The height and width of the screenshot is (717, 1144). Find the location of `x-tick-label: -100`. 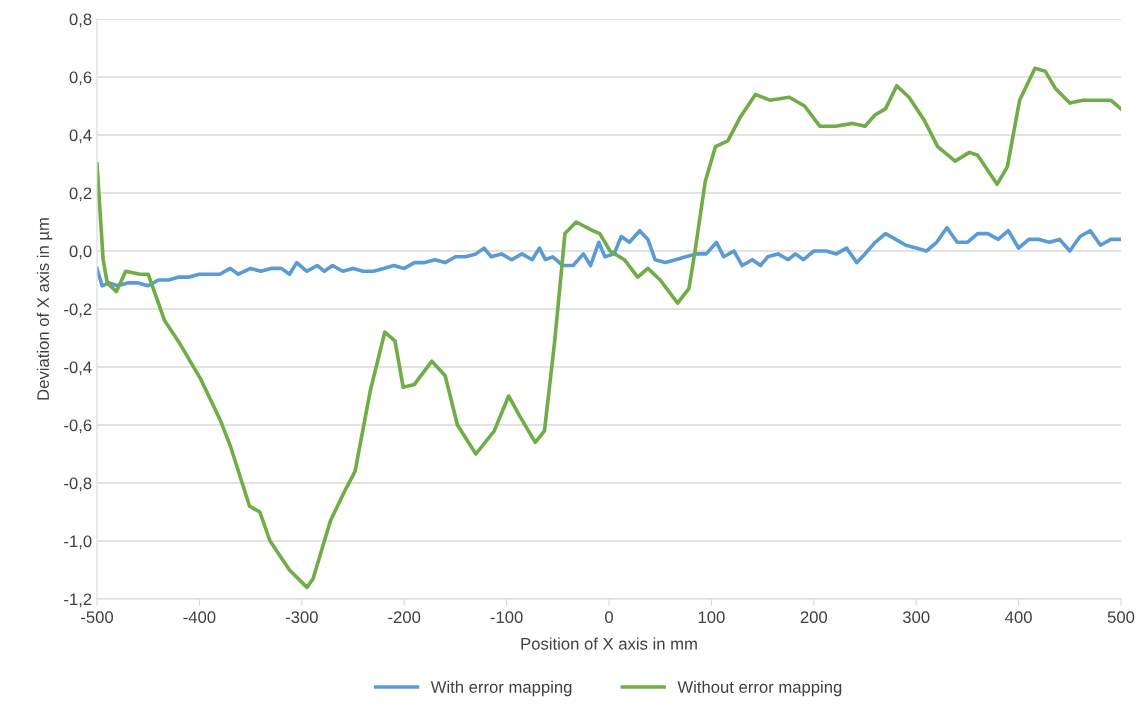

x-tick-label: -100 is located at coordinates (506, 617).